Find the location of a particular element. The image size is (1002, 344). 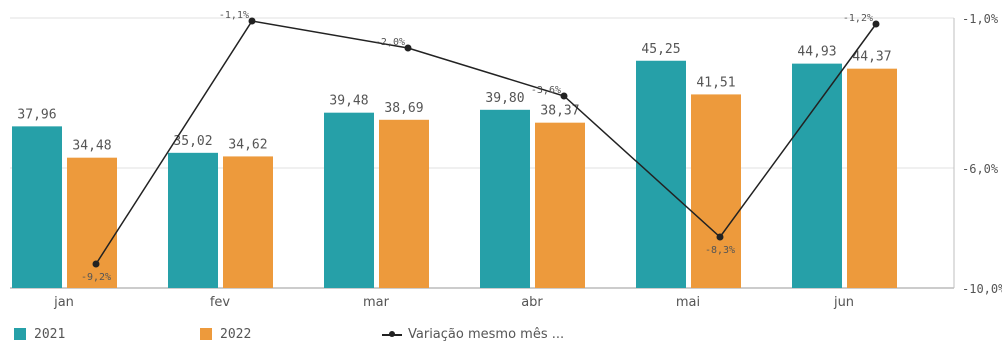

bar-label-2021-mai: 45,25 is located at coordinates (660, 49).